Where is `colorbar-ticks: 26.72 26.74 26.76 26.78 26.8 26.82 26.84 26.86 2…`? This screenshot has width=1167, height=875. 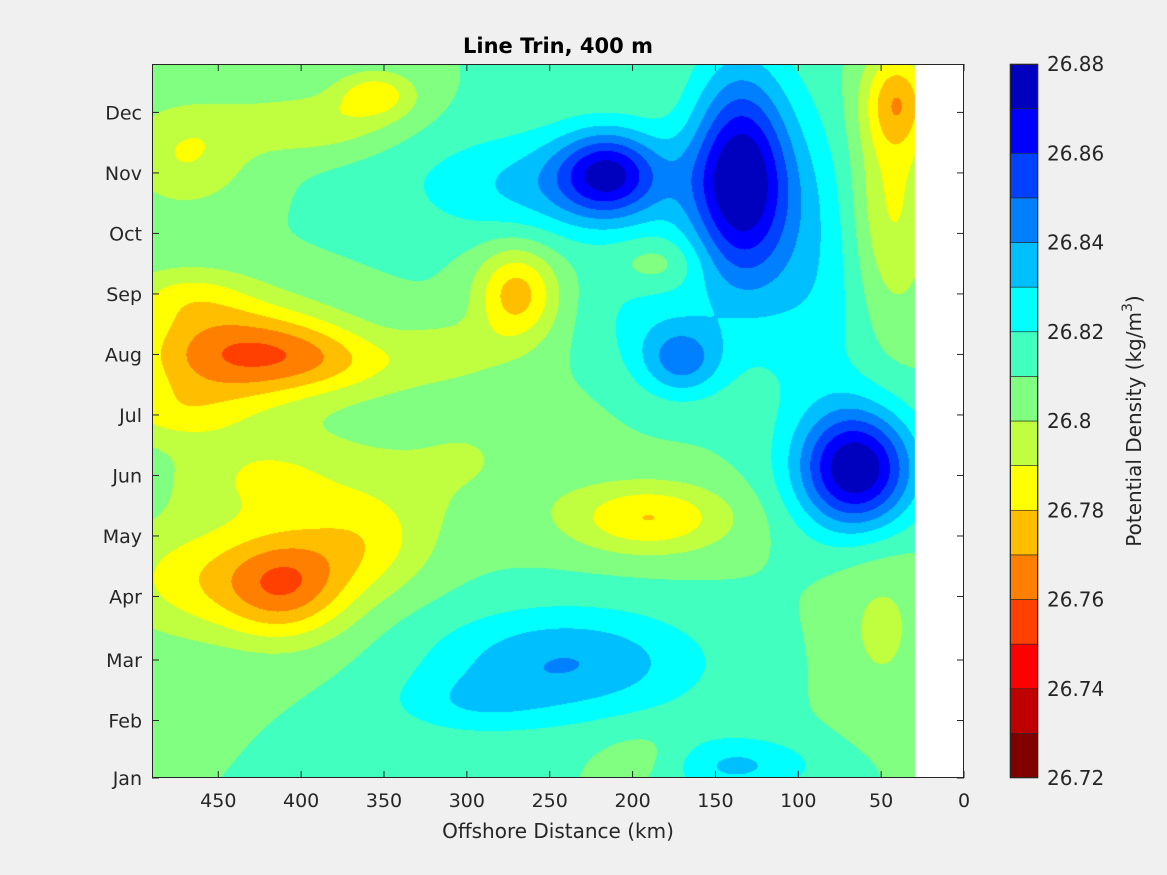
colorbar-ticks: 26.72 26.74 26.76 26.78 26.8 26.82 26.84 26.86 2… is located at coordinates (1075, 421).